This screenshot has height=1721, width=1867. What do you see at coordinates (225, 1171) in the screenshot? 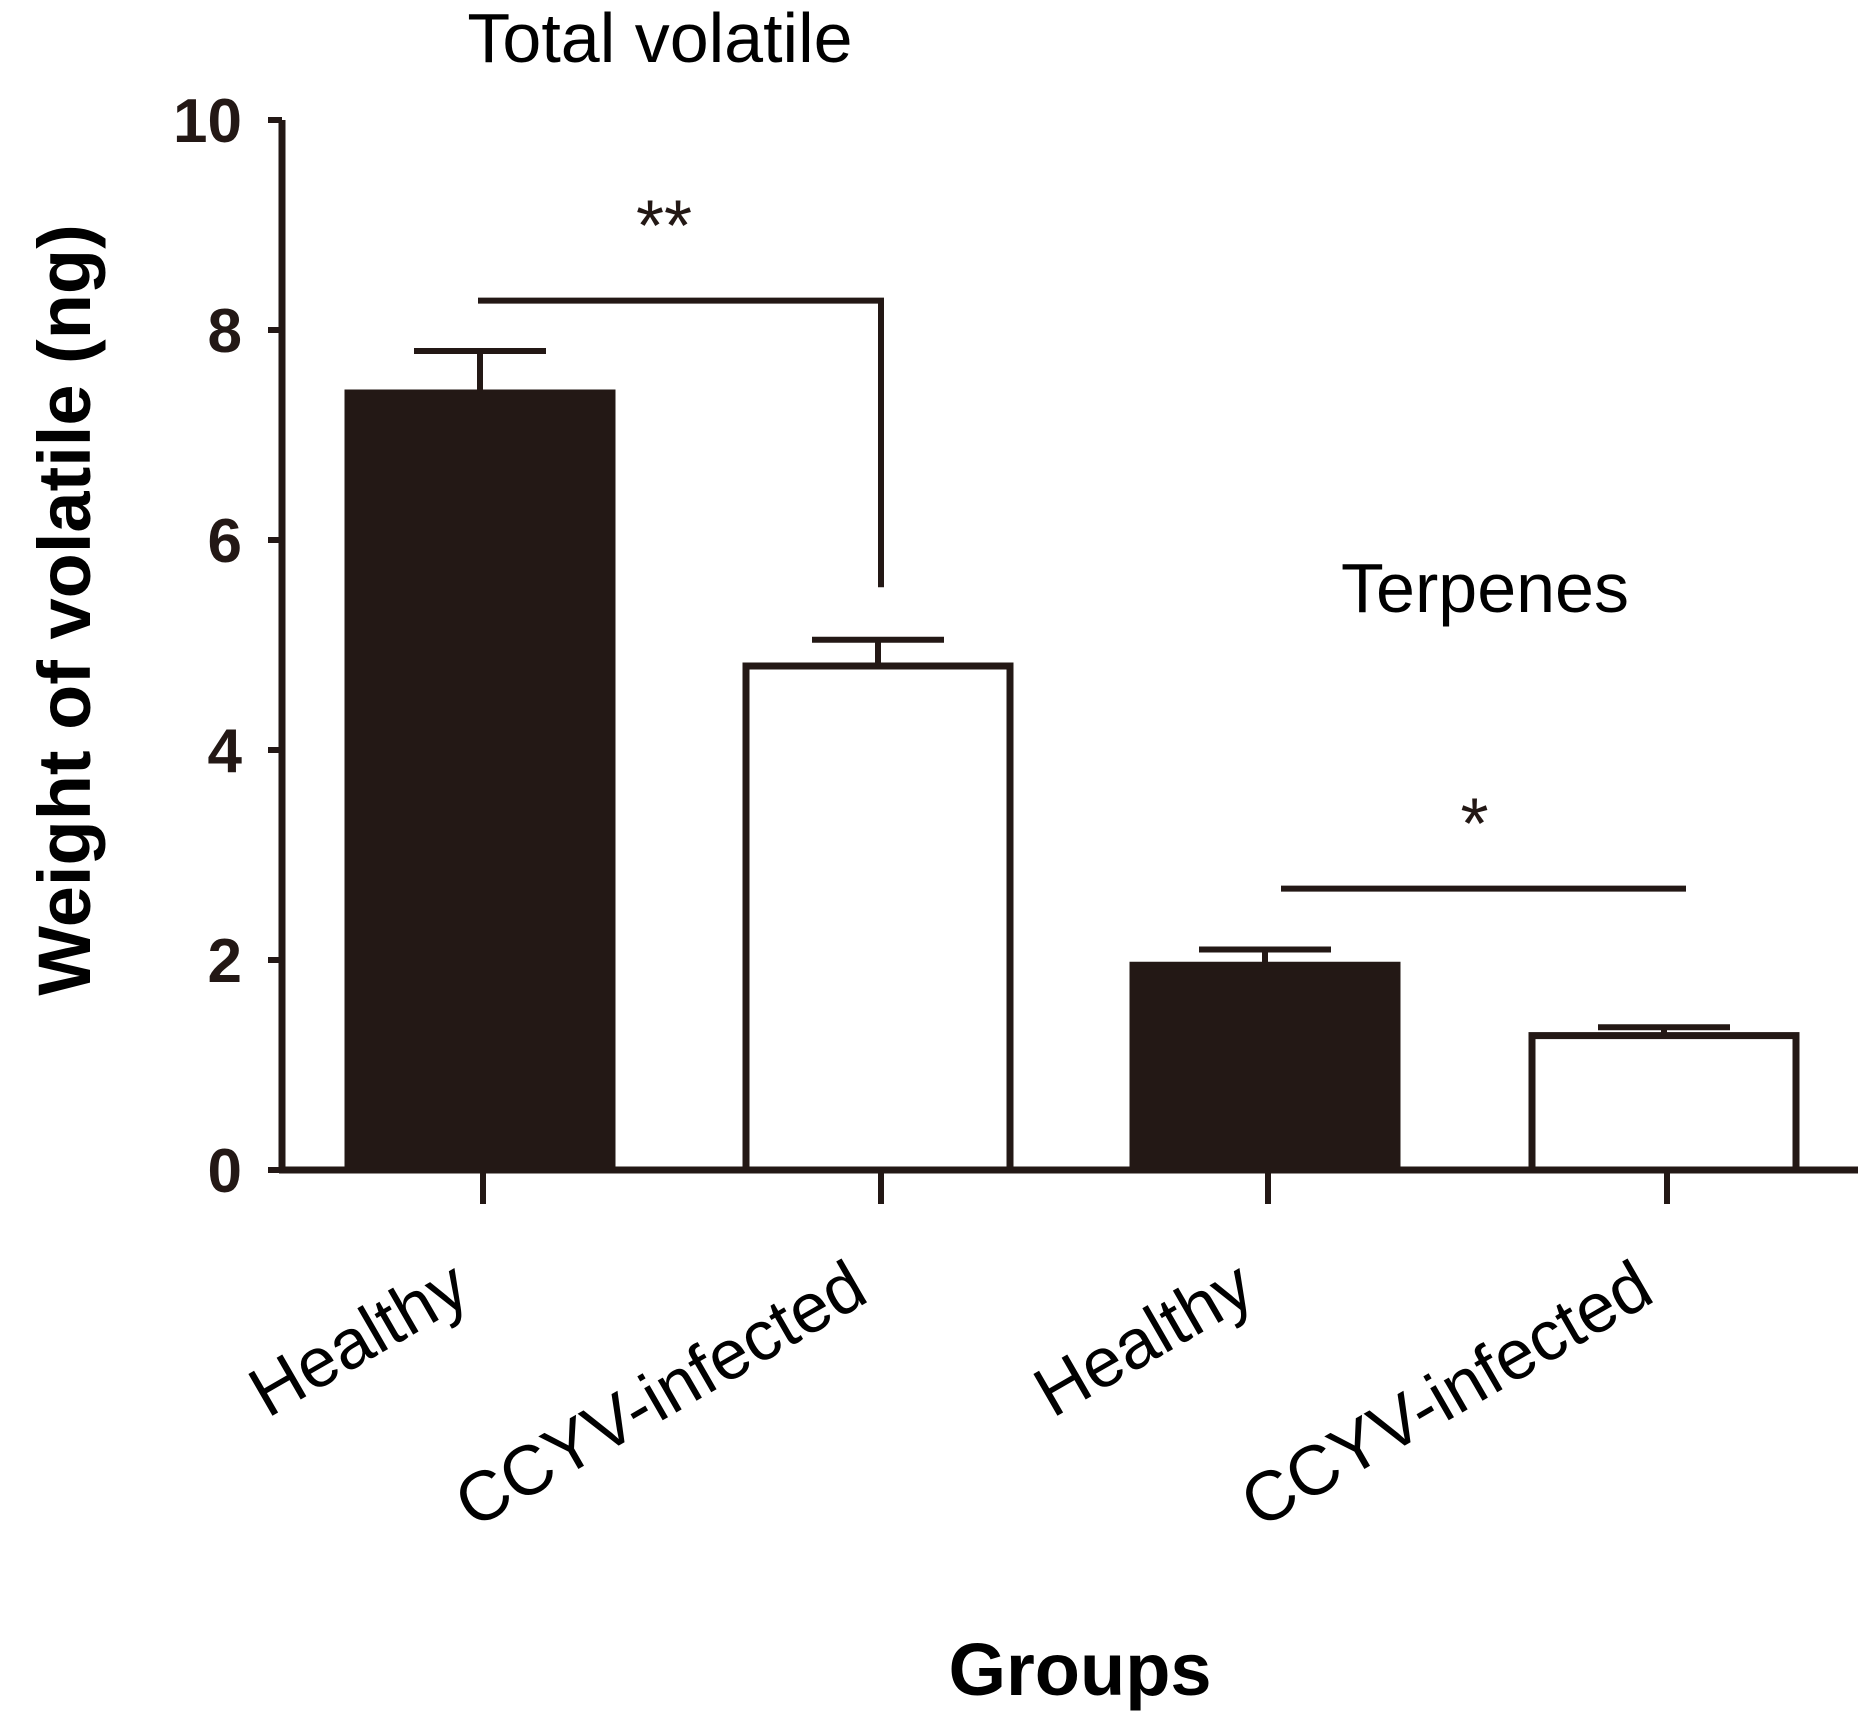
I see `y-tick-label-0: 0` at bounding box center [225, 1171].